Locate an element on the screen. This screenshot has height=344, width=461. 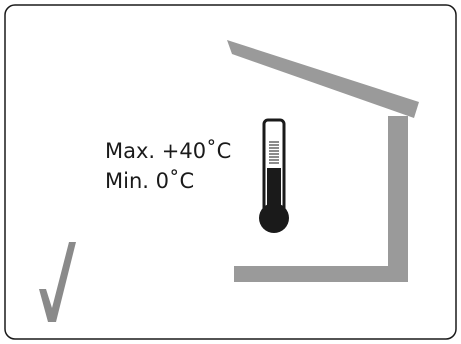
shelter-floor is located at coordinates (321, 274).